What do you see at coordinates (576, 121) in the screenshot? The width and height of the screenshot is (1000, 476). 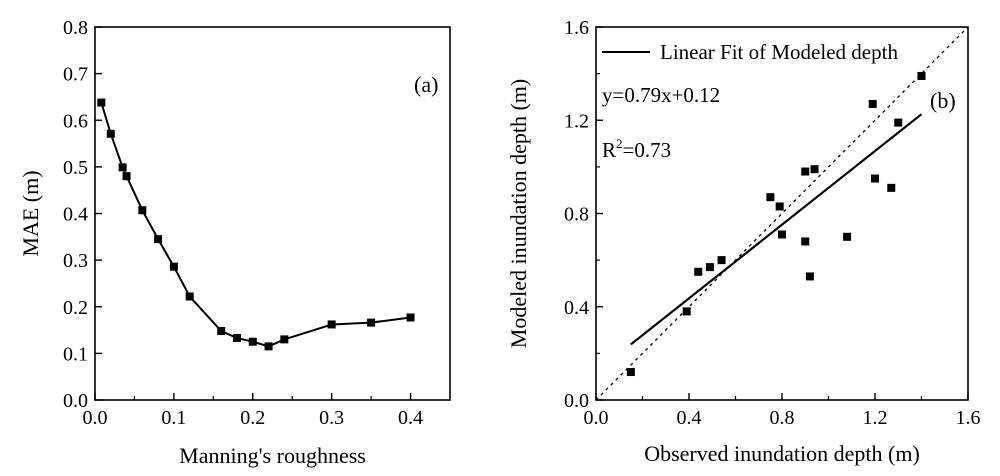 I see `panel-b-y-tick-label: 1.2` at bounding box center [576, 121].